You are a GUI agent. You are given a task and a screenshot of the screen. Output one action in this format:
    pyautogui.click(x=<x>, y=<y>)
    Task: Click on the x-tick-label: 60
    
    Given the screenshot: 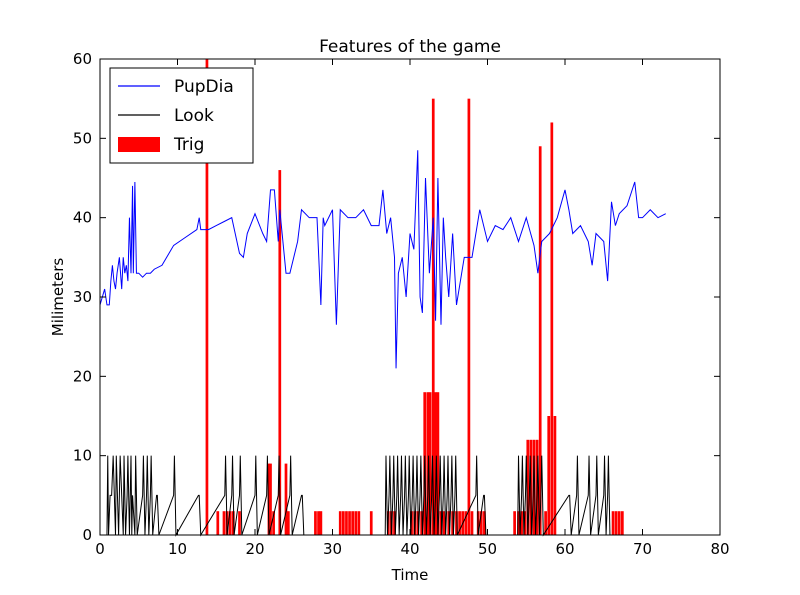 What is the action you would take?
    pyautogui.click(x=564, y=549)
    